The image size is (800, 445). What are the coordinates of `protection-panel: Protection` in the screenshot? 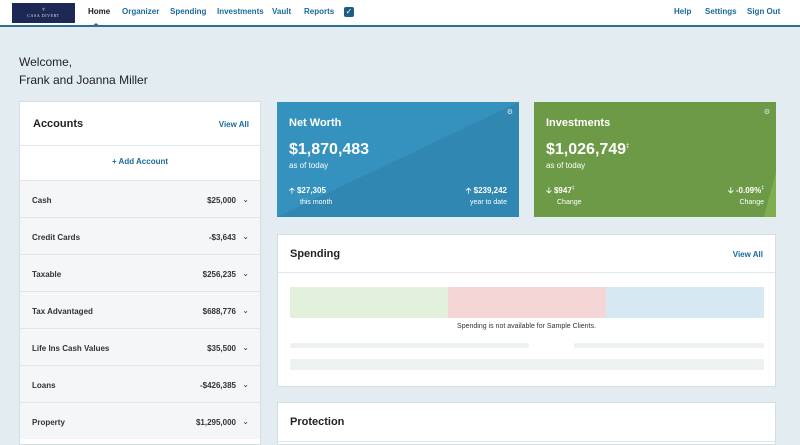 It's located at (526, 423).